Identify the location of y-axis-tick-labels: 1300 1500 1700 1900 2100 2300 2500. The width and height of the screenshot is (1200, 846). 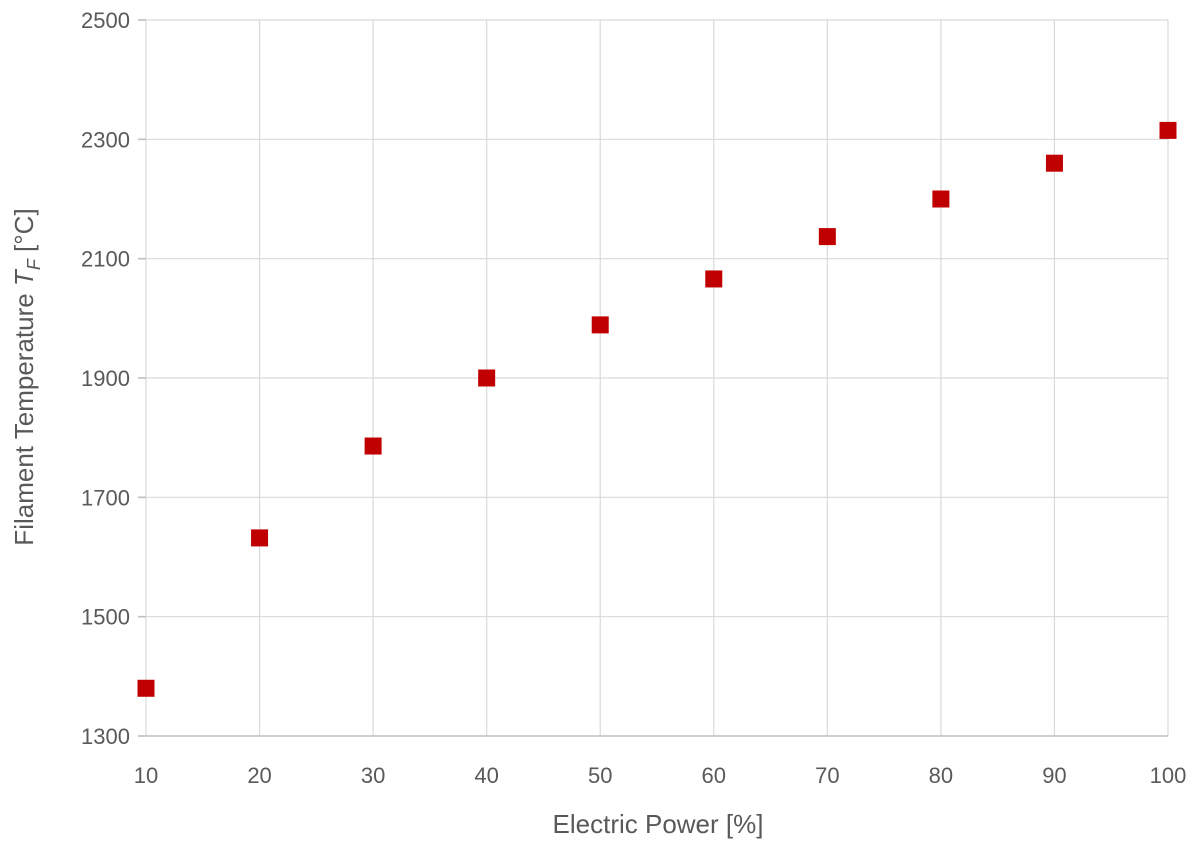
(105, 378).